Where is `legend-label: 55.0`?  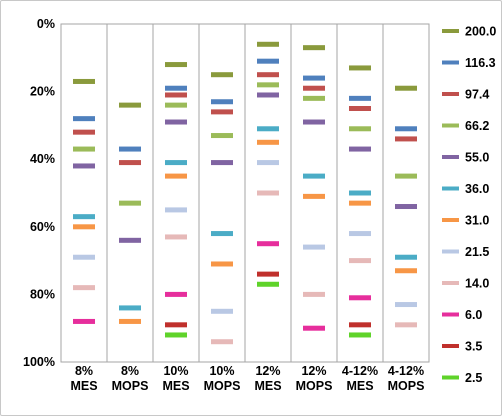 legend-label: 55.0 is located at coordinates (477, 158).